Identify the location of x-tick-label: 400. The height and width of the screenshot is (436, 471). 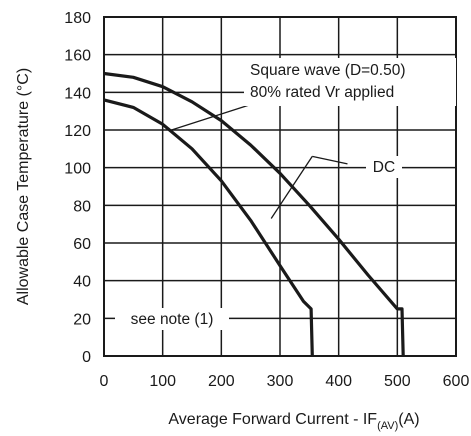
(338, 381).